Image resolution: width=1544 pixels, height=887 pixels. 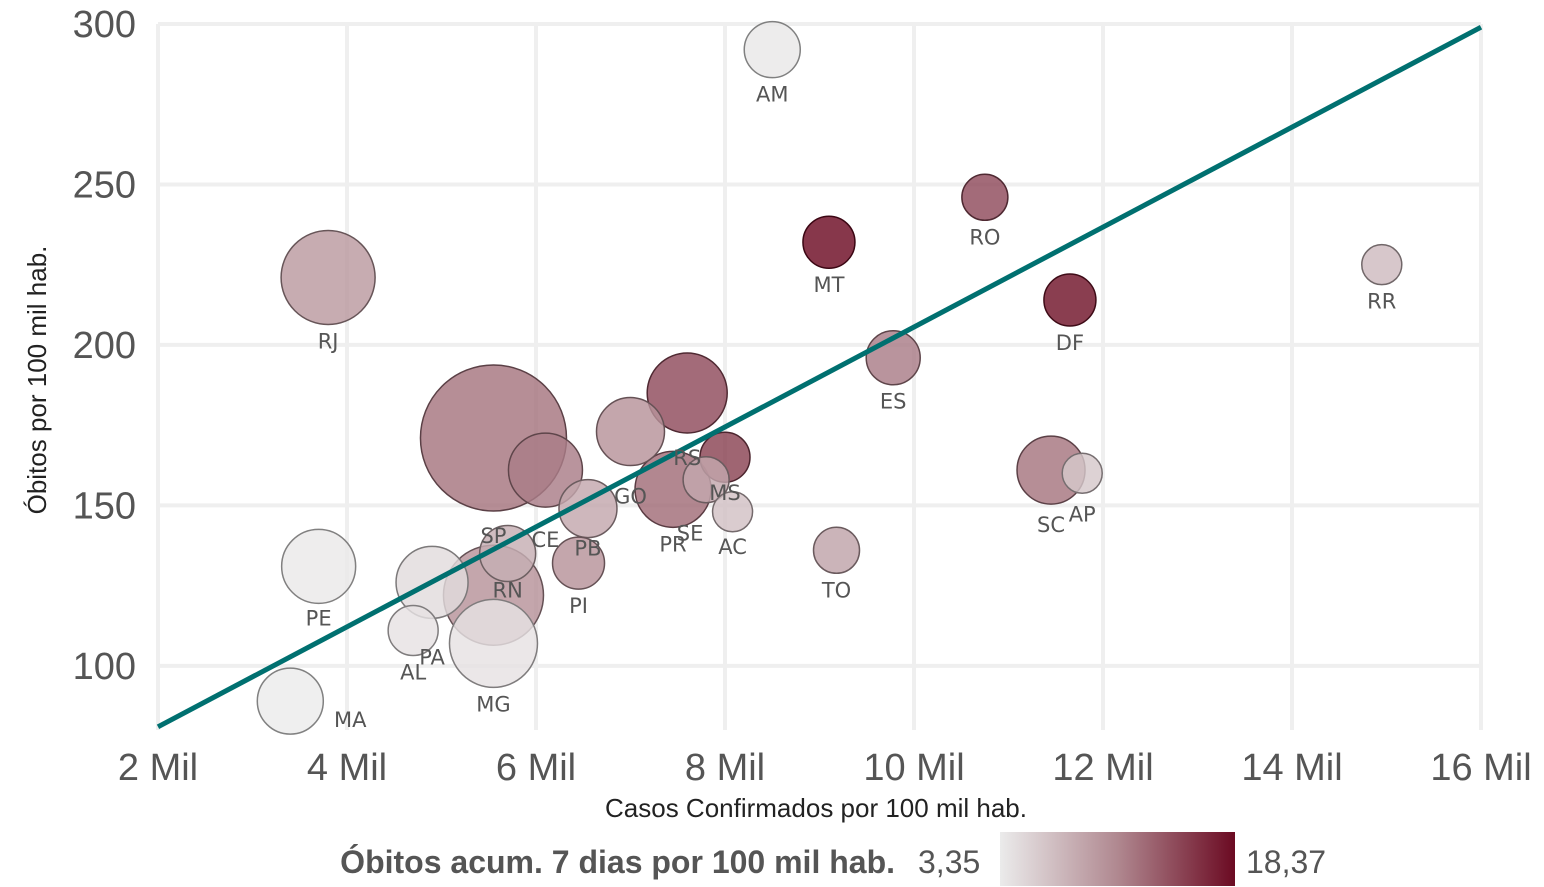 I want to click on x-tick-label: 12 Mil, so click(x=1102, y=768).